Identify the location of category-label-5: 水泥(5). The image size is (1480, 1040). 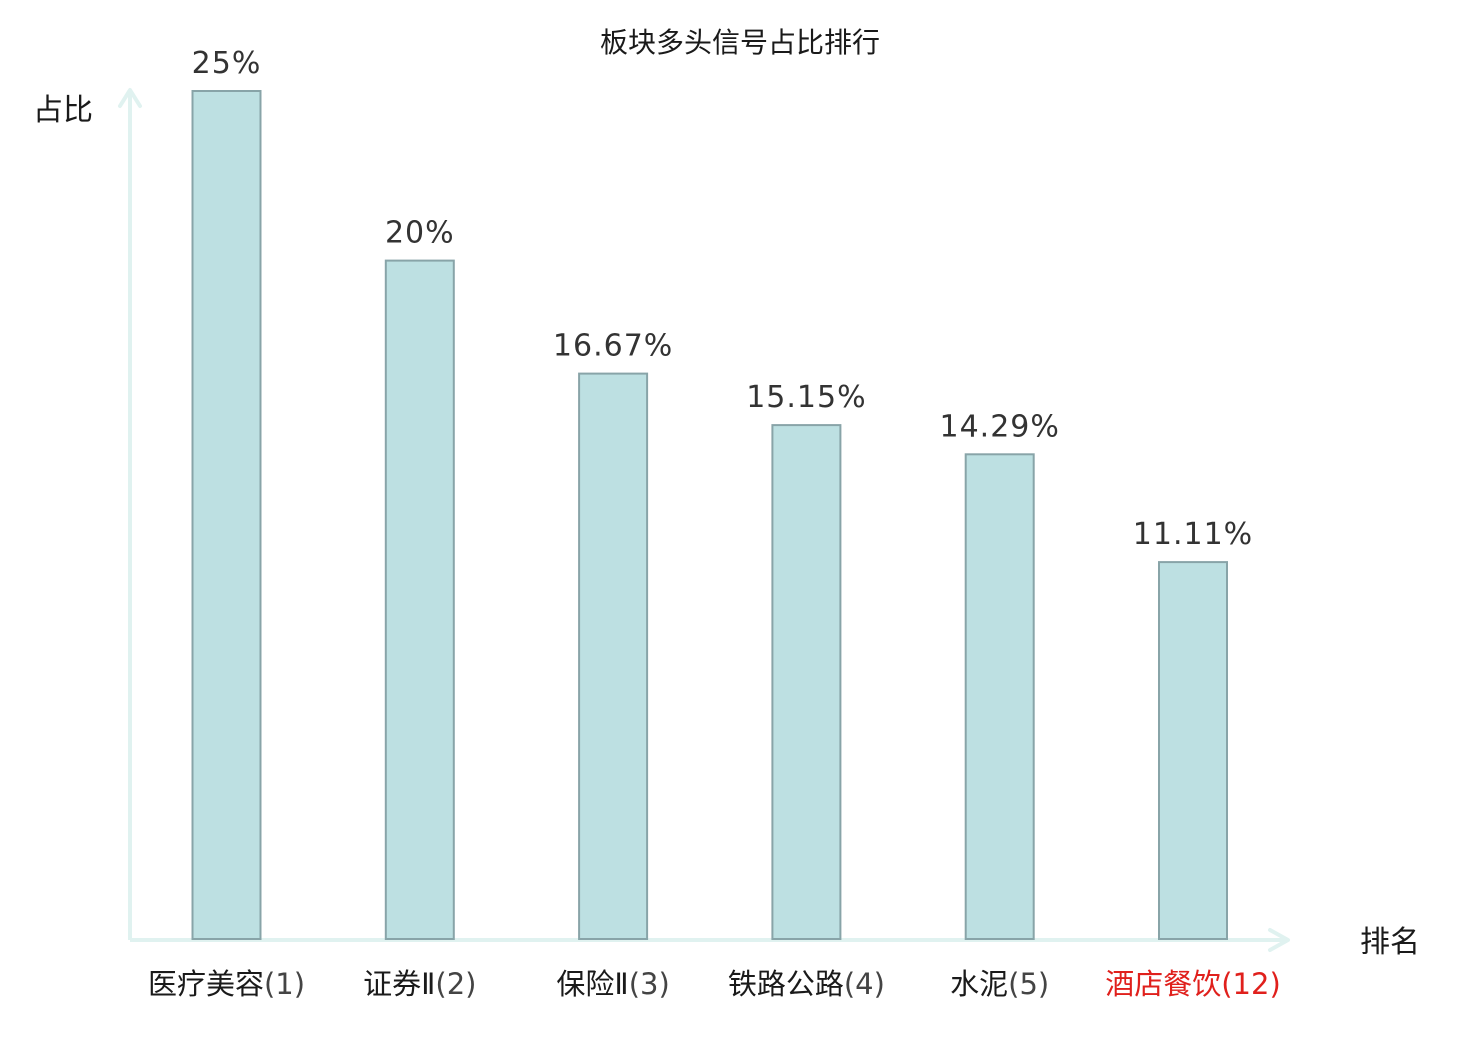
(999, 984).